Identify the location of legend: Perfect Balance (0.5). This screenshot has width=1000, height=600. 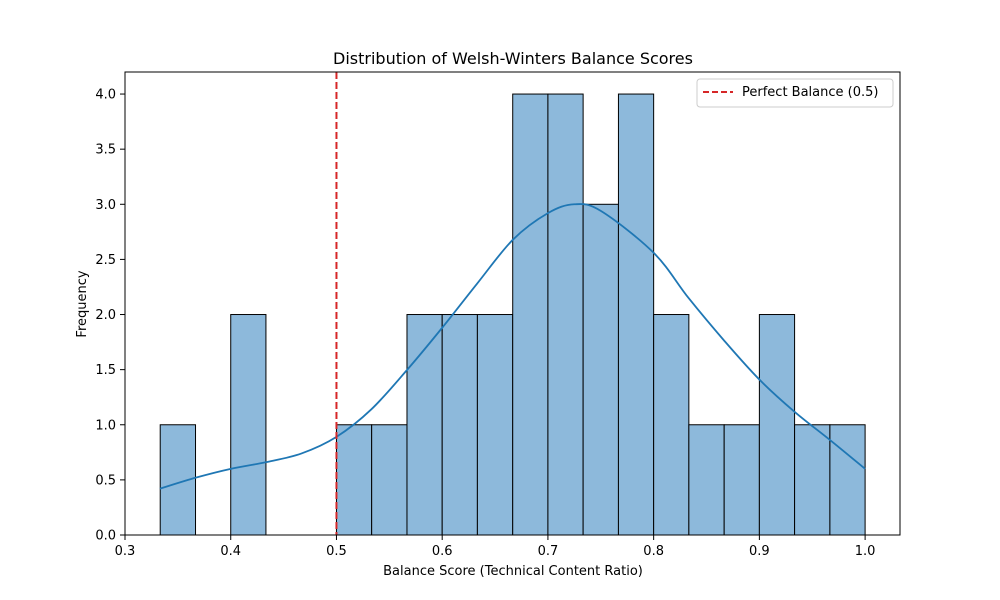
(795, 93).